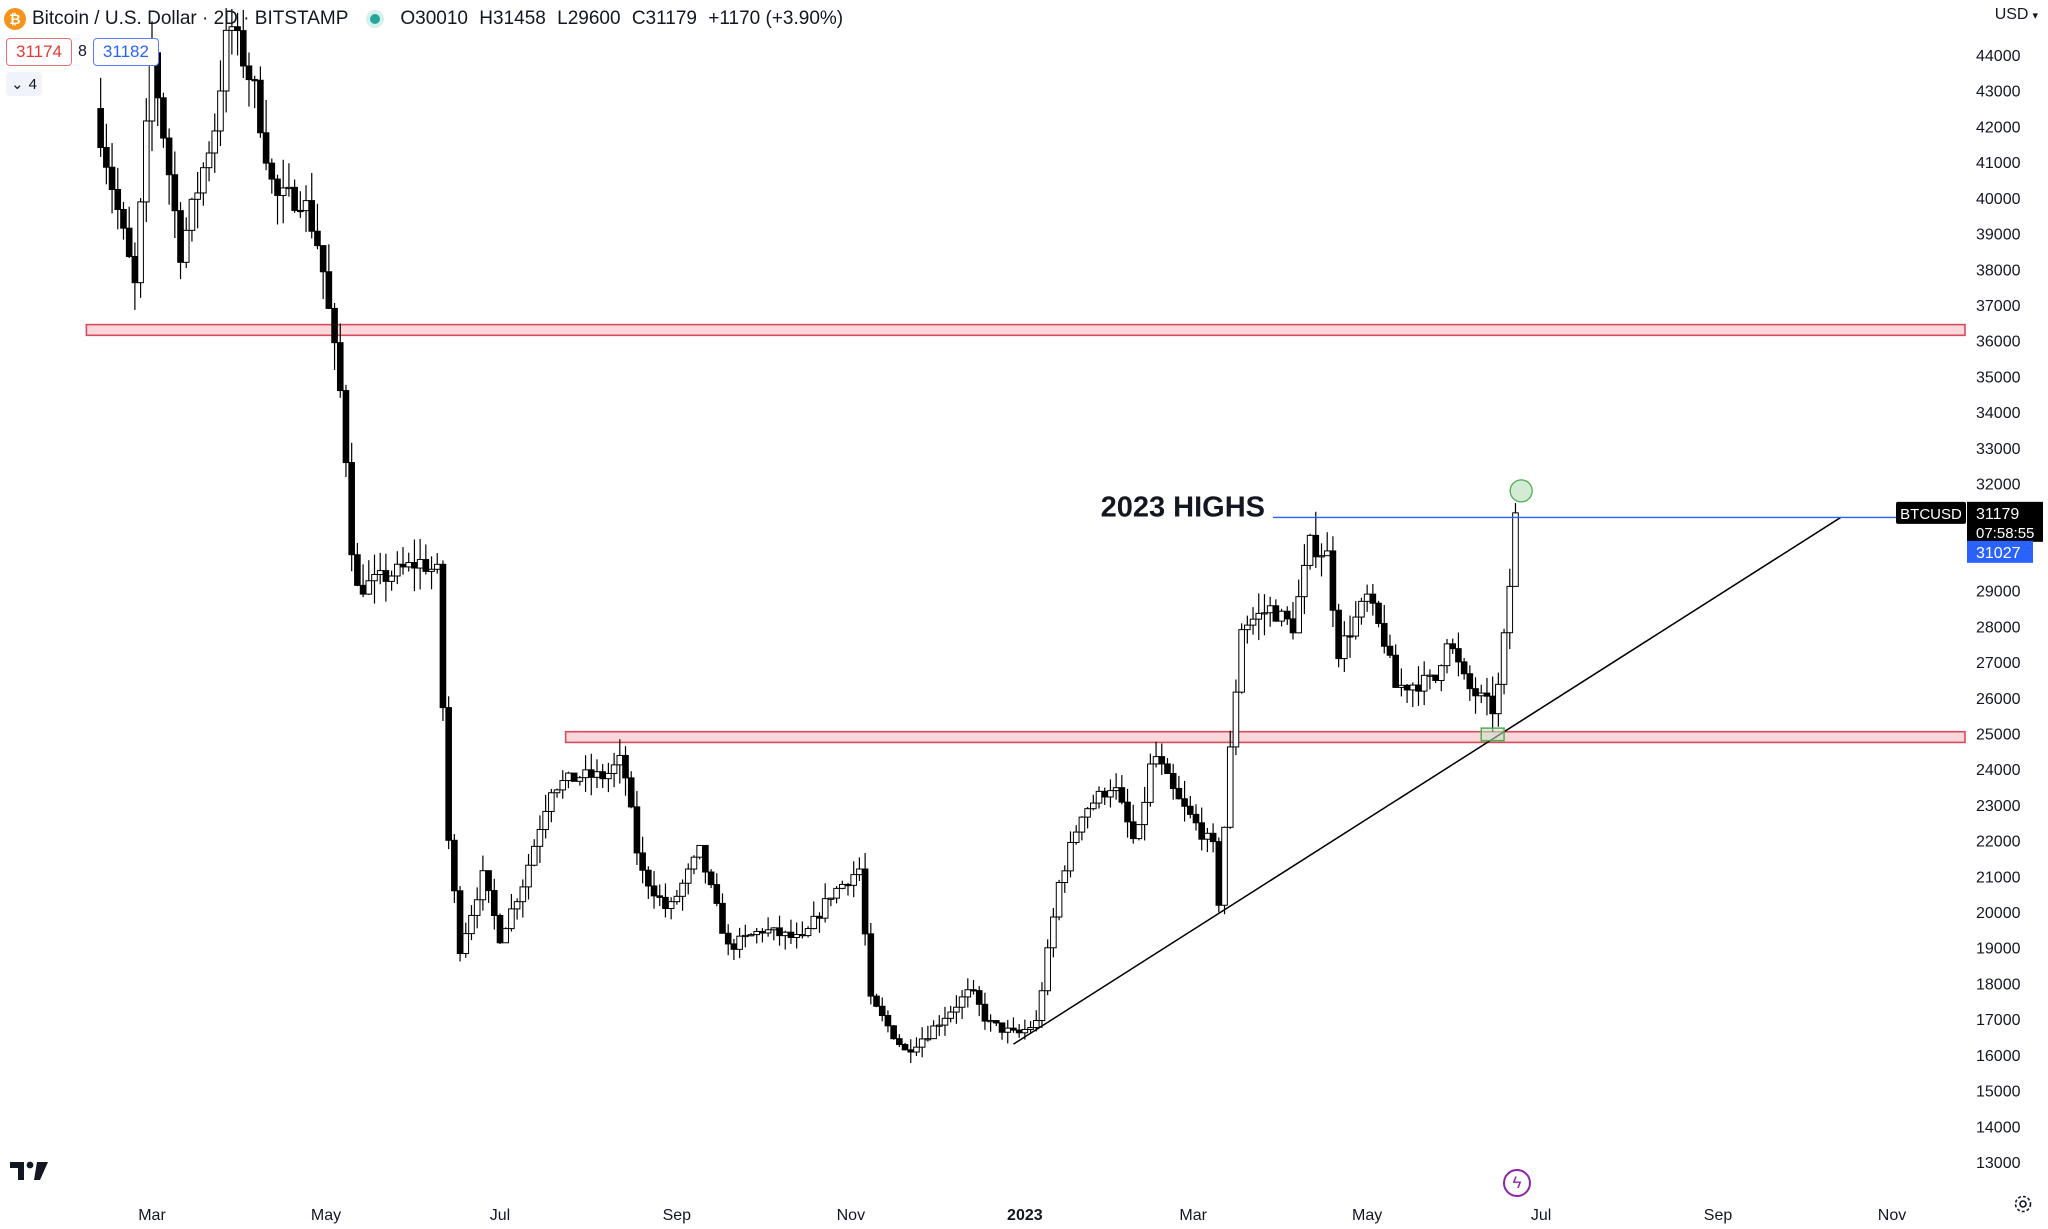 The image size is (2048, 1229). I want to click on gear-icon, so click(2023, 1204).